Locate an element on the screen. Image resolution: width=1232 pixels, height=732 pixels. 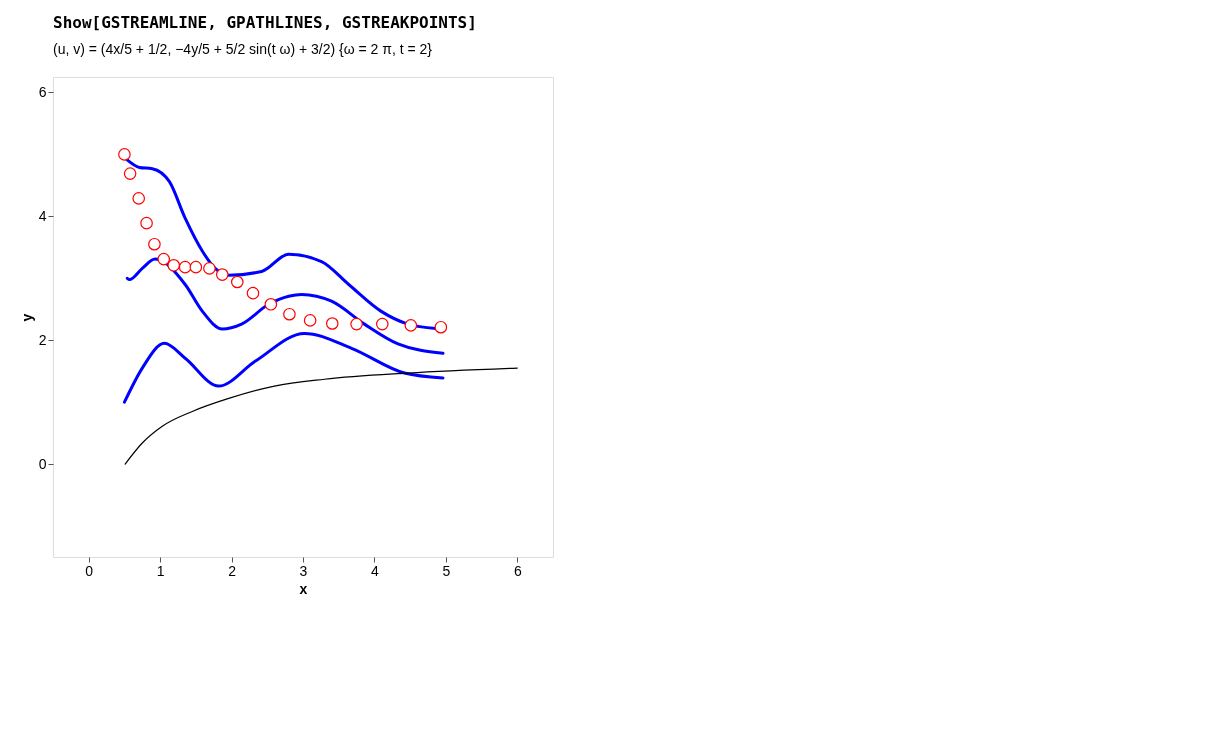
x-axis-title: x is located at coordinates (303, 588).